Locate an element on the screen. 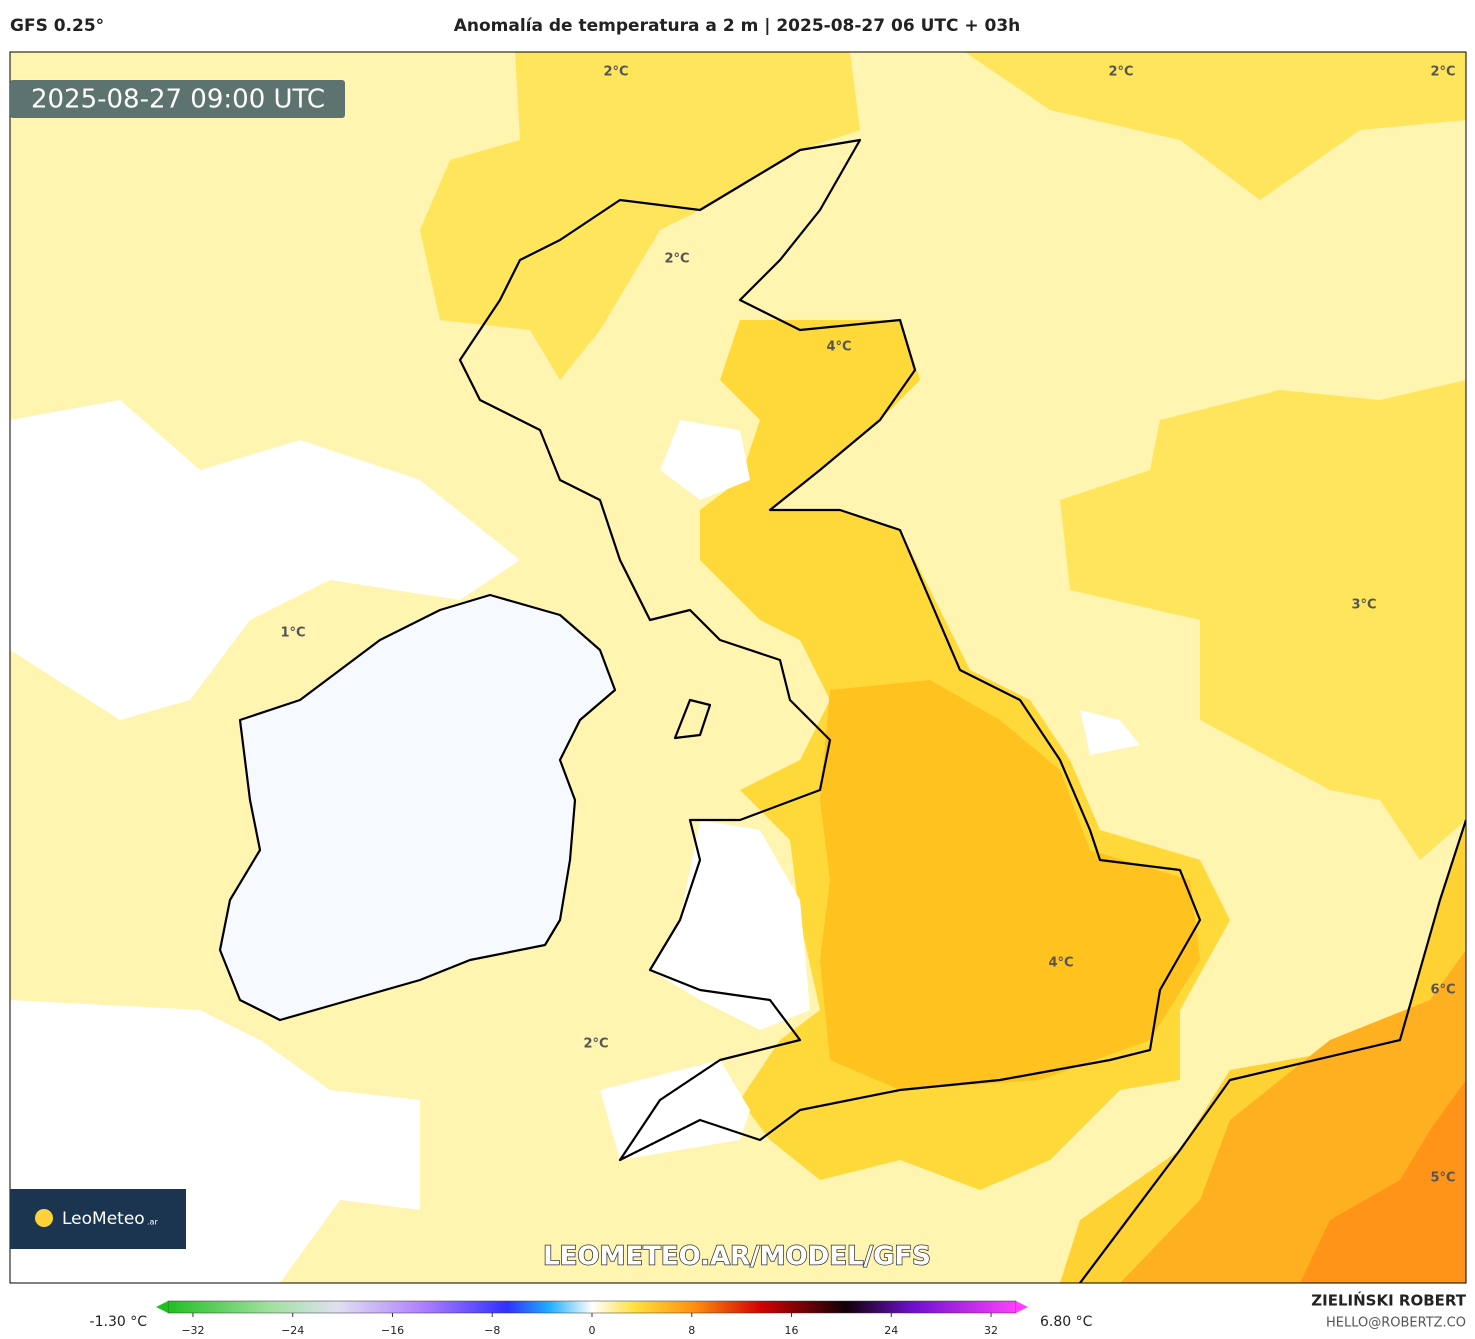  isle-of-man is located at coordinates (692, 719).